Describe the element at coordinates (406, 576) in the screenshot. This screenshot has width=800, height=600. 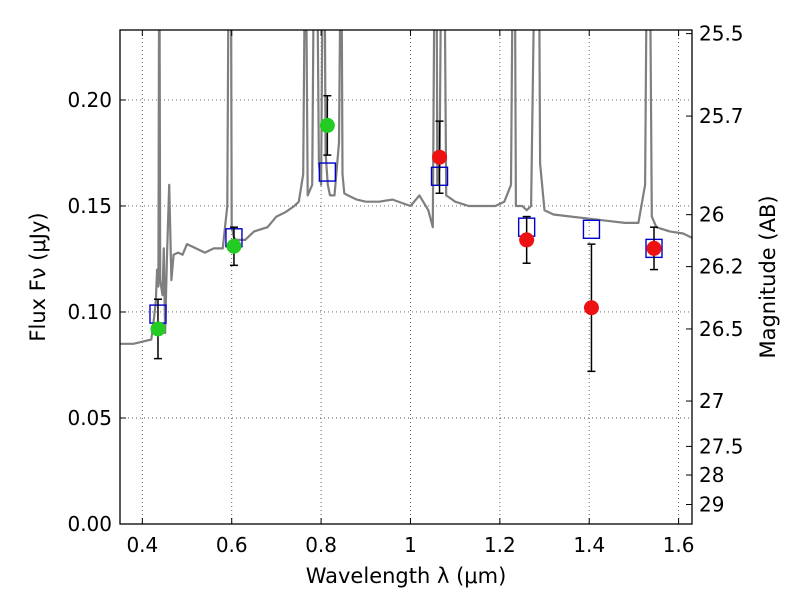
I see `x-axis-label: Wavelength λ (μm)` at that location.